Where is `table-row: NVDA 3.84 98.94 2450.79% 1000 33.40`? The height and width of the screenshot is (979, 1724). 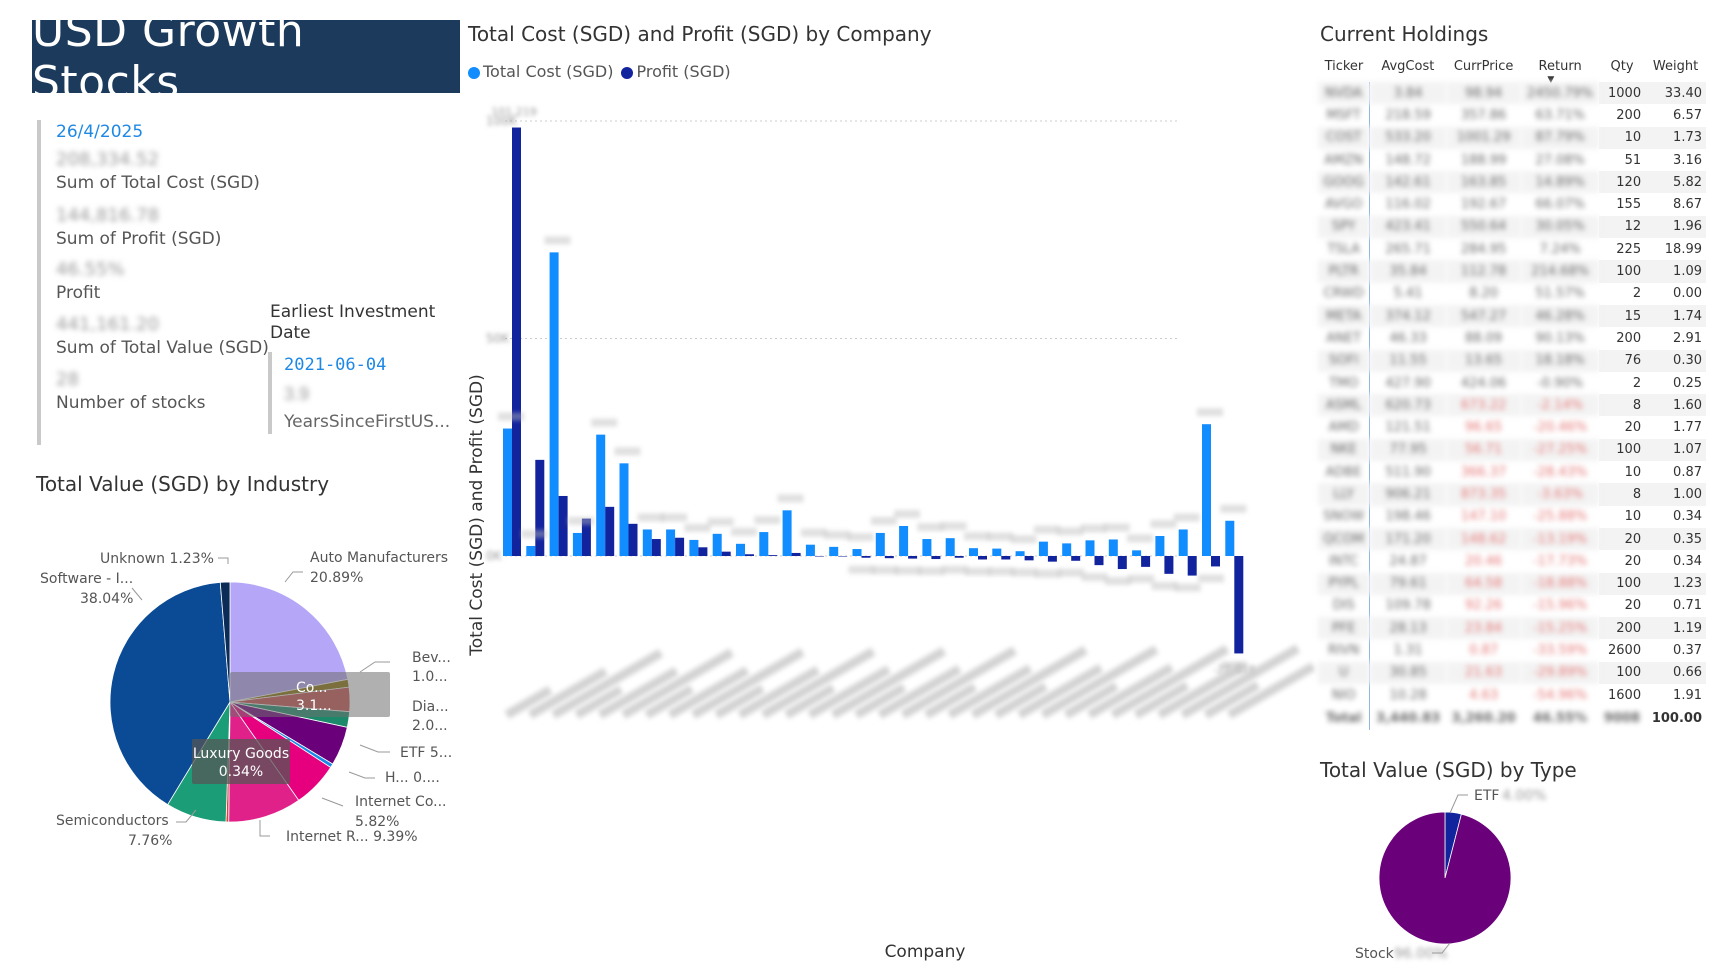 table-row: NVDA 3.84 98.94 2450.79% 1000 33.40 is located at coordinates (1512, 93).